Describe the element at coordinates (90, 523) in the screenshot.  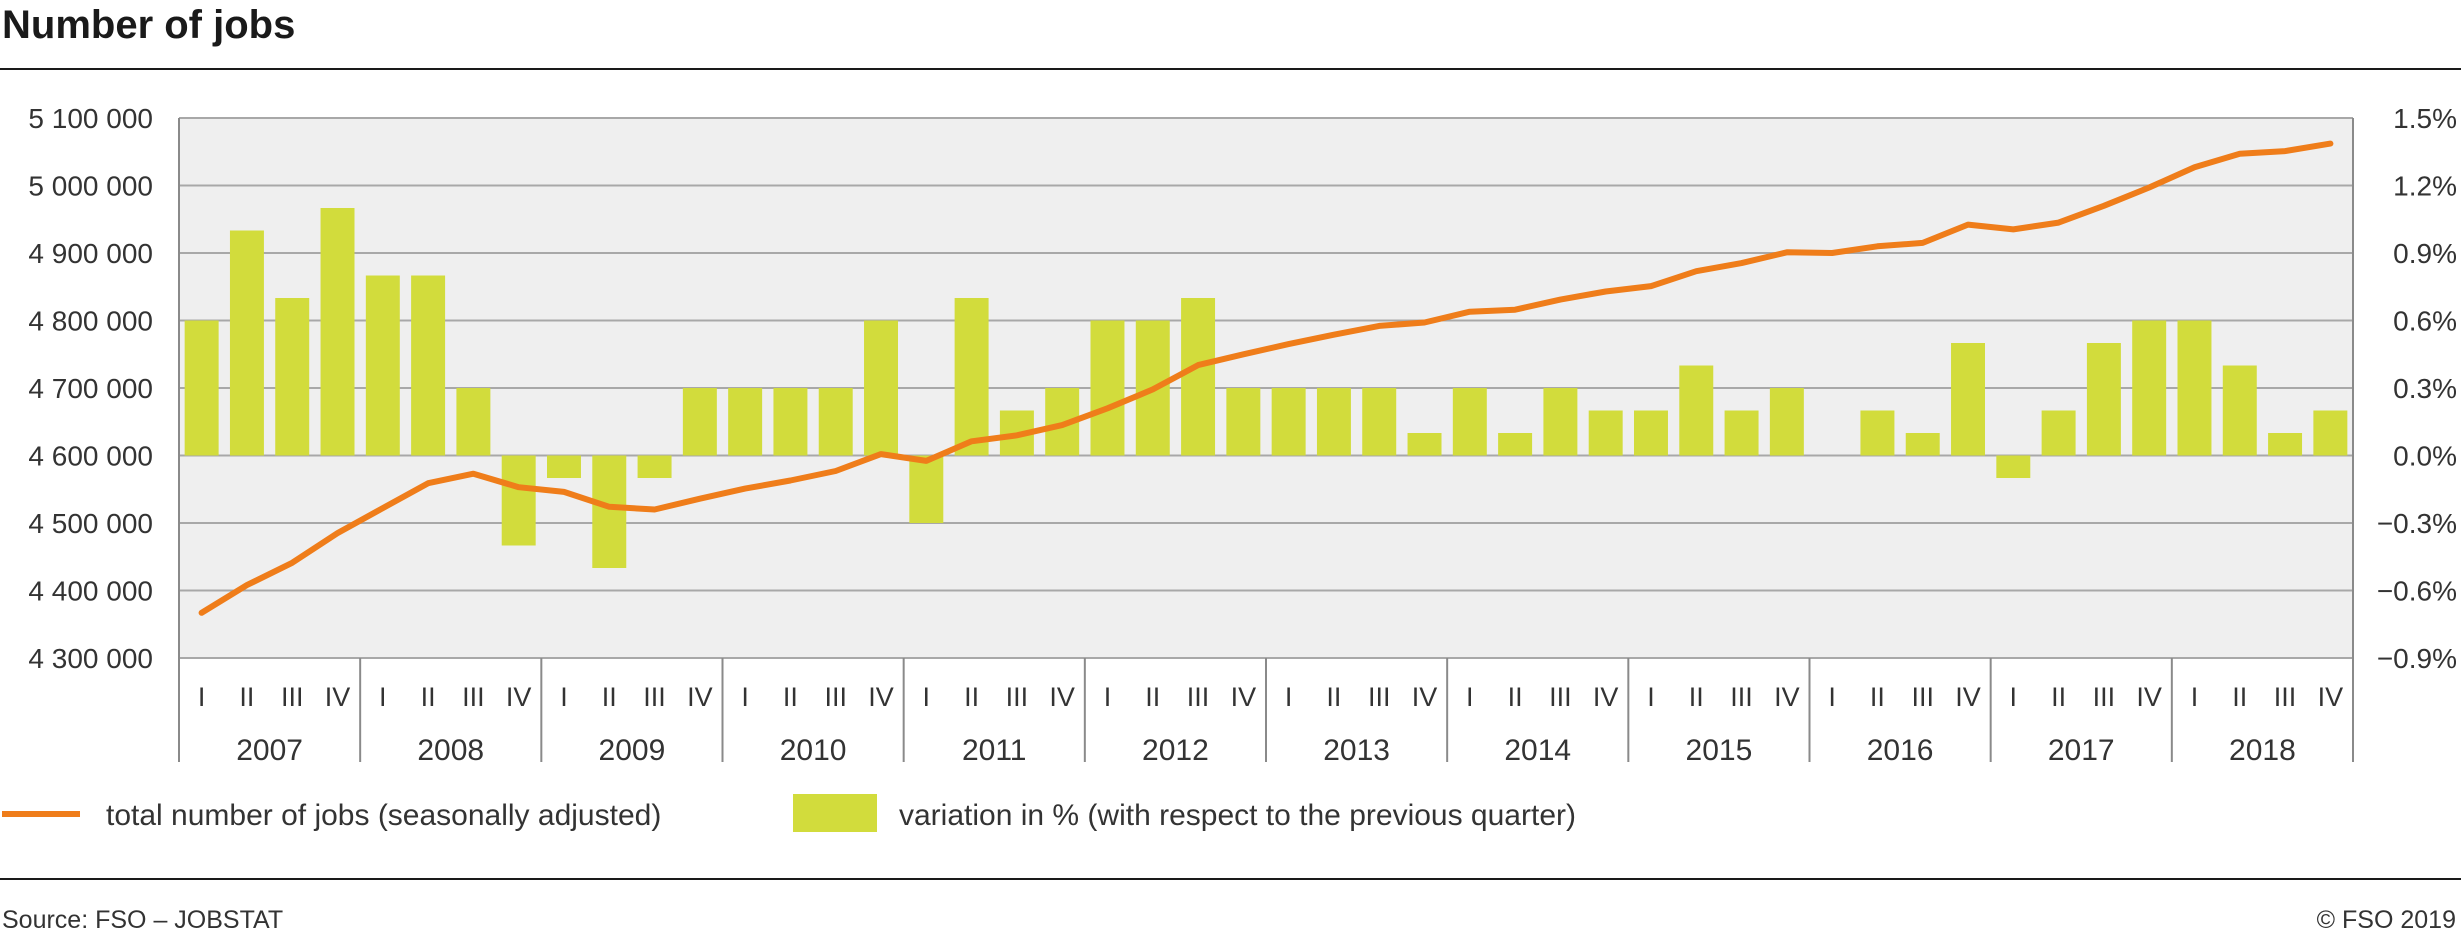
I see `left-tick-label: 4 500 000` at that location.